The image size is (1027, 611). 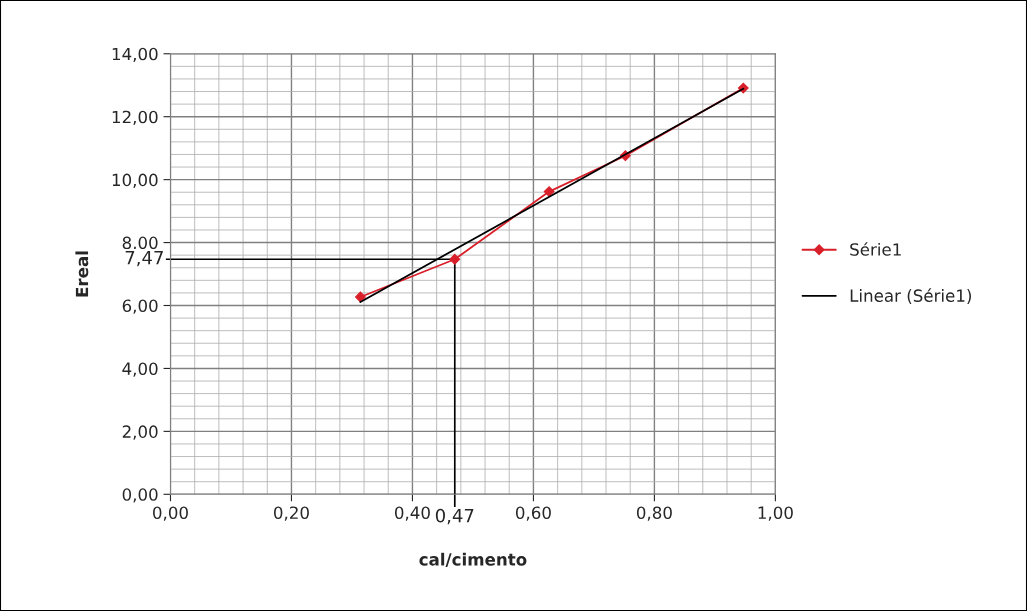 I want to click on ref-line-label: 7,47, so click(x=144, y=259).